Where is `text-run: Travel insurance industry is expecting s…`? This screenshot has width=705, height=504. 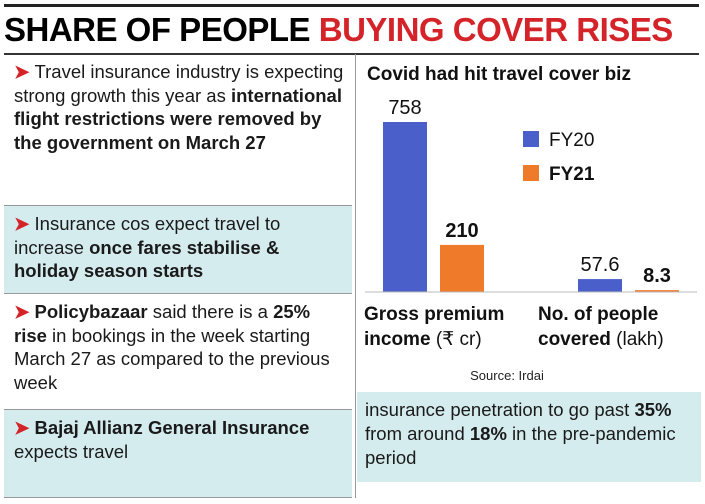
text-run: Travel insurance industry is expecting s… is located at coordinates (179, 83).